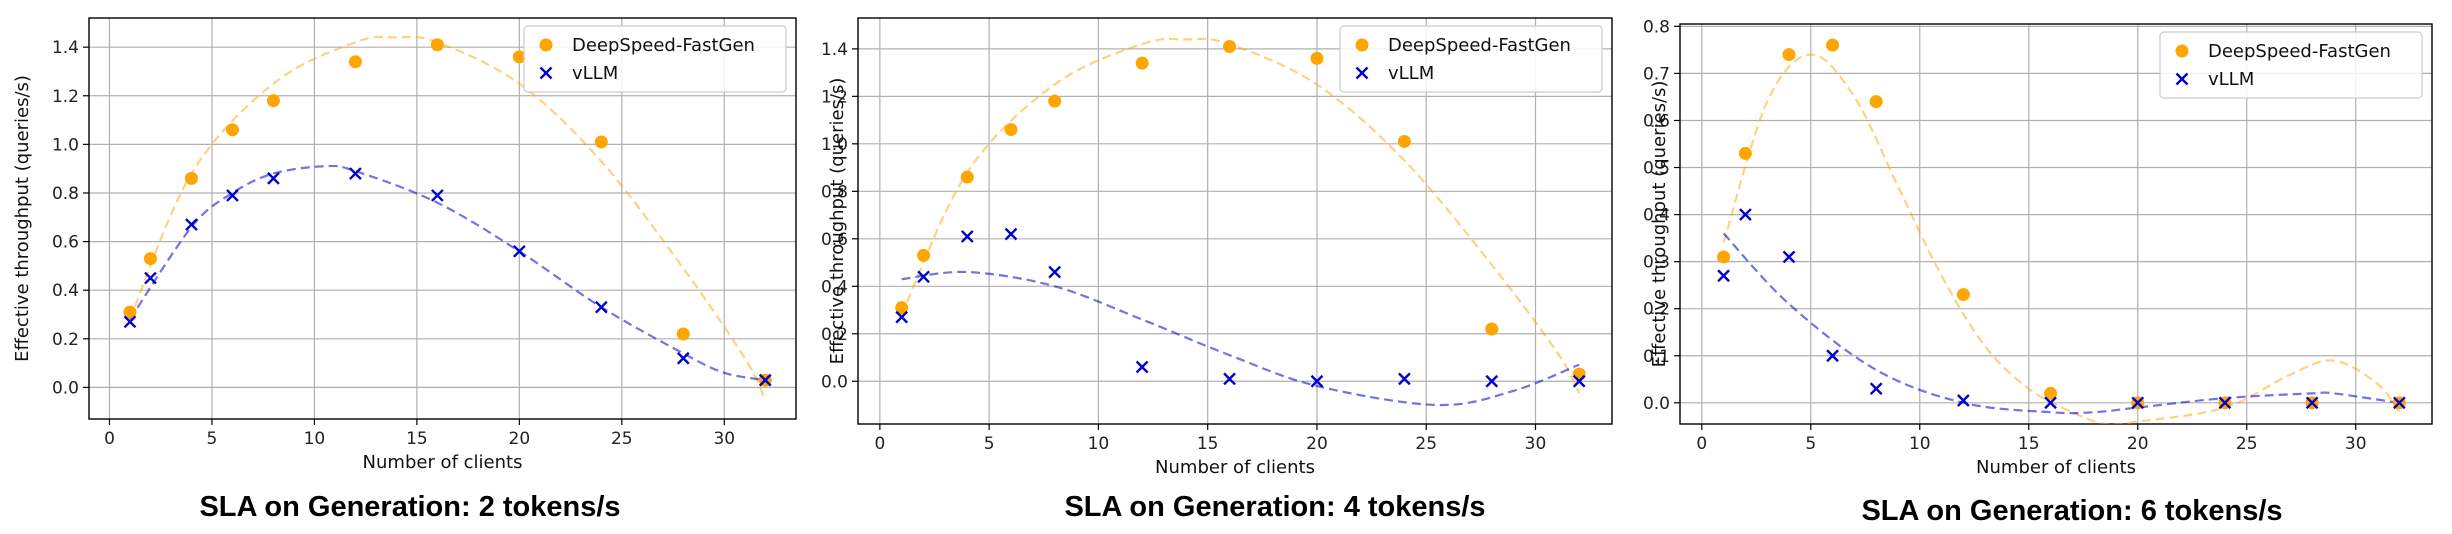 Image resolution: width=2452 pixels, height=534 pixels. Describe the element at coordinates (409, 507) in the screenshot. I see `panel-title: SLA on Generation: 2 tokens/s` at that location.